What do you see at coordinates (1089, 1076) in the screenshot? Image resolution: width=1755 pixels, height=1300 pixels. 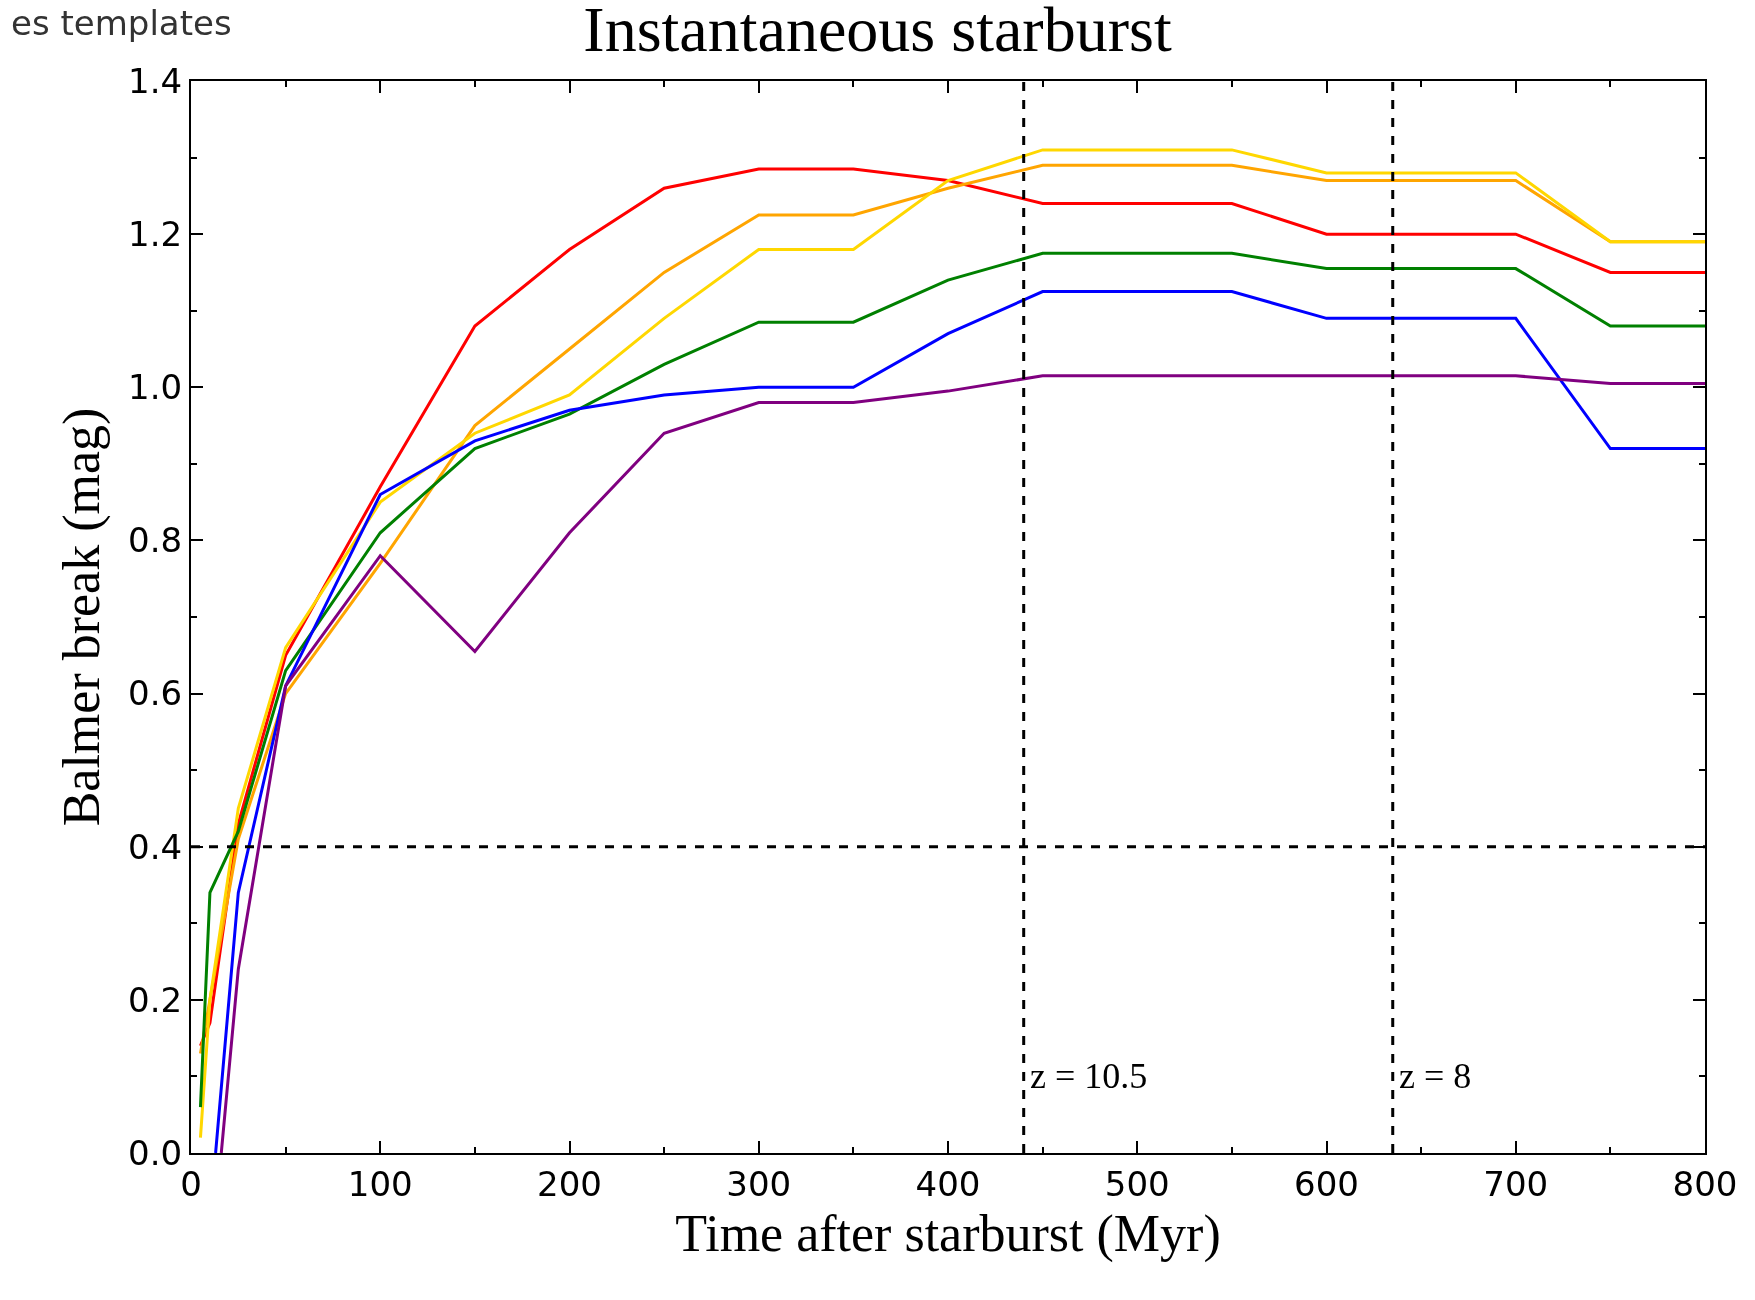 I see `annotation: z = 10.5` at bounding box center [1089, 1076].